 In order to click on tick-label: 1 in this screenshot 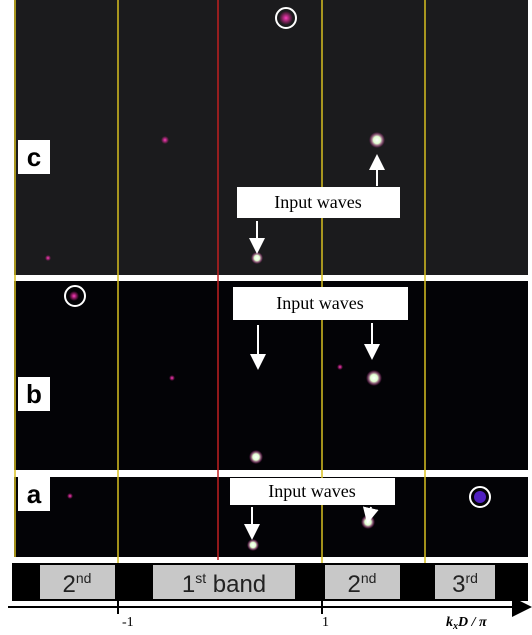, I will do `click(325, 622)`.